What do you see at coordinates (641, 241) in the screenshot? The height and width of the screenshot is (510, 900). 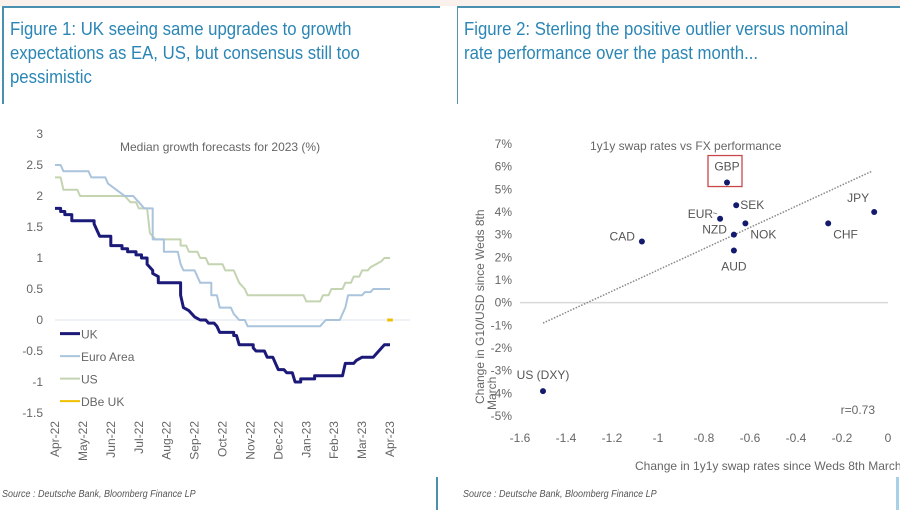 I see `point-cad` at bounding box center [641, 241].